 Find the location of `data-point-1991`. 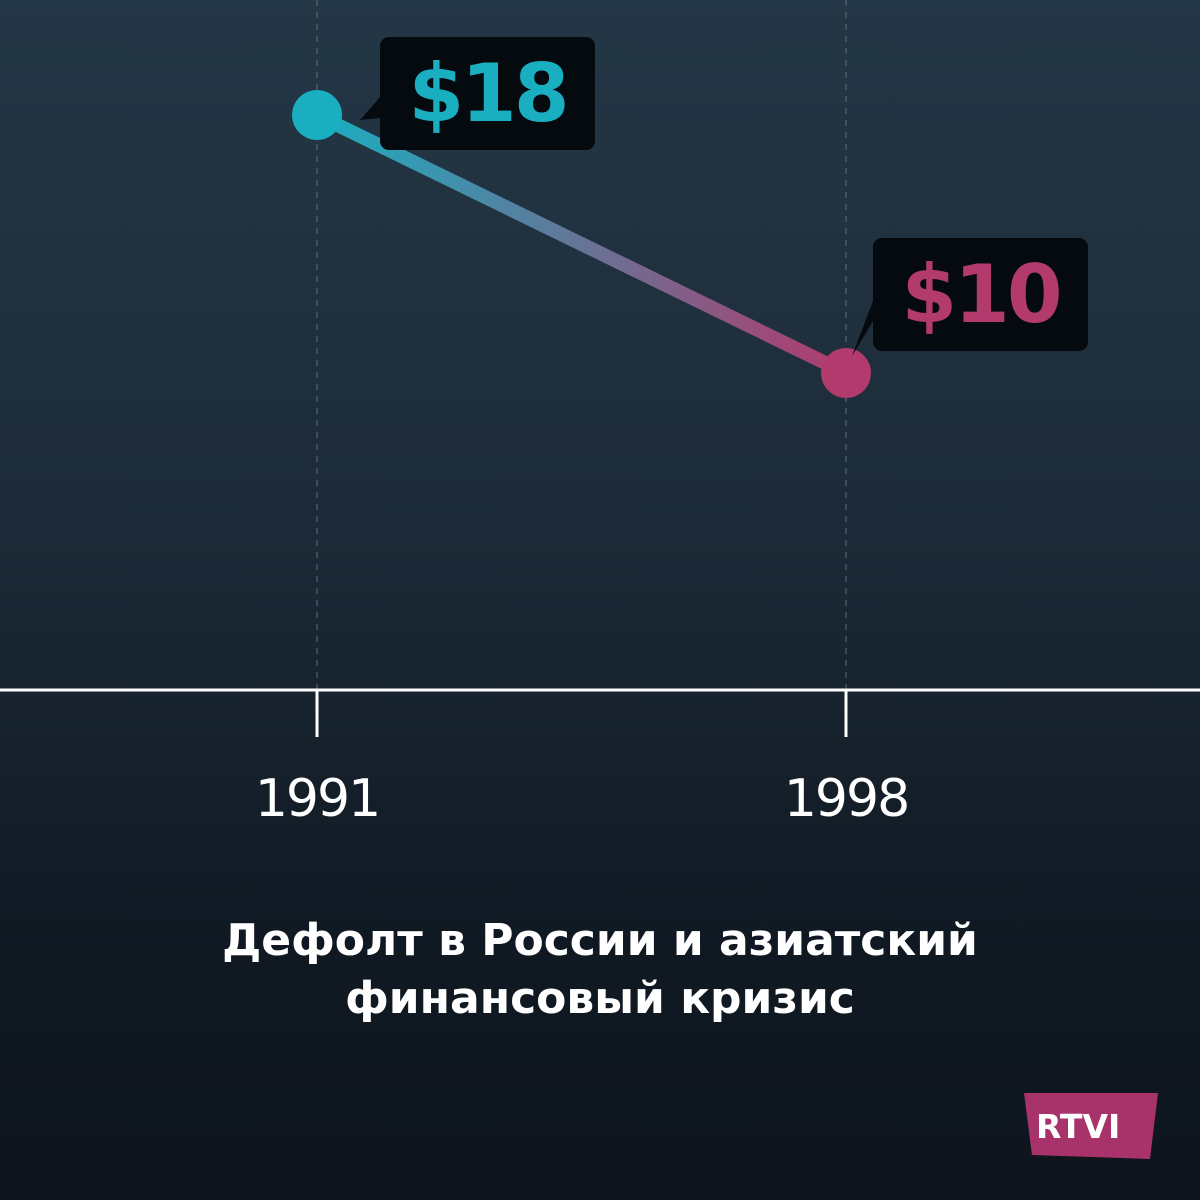

data-point-1991 is located at coordinates (317, 115).